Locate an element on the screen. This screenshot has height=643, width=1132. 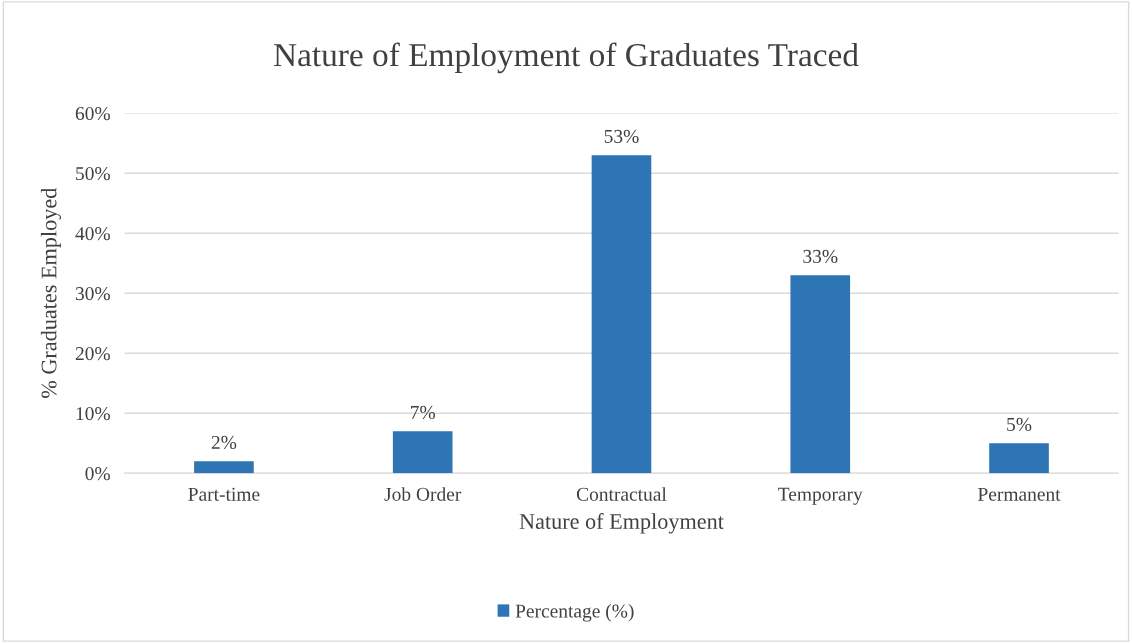
x-tick-label: Permanent is located at coordinates (1019, 494).